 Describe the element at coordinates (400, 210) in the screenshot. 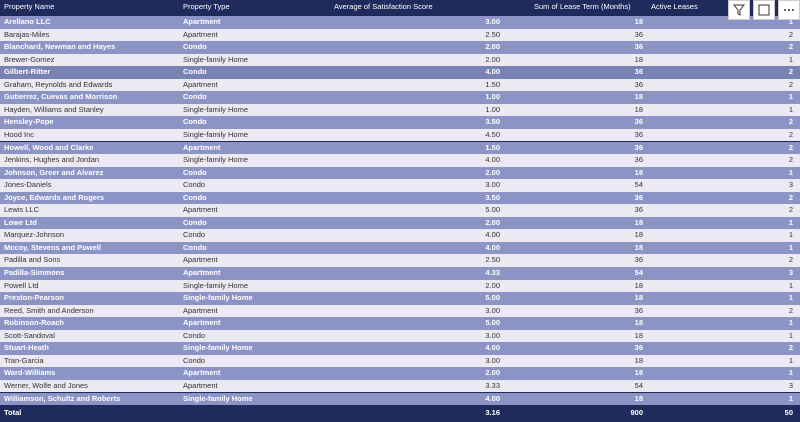

I see `table-row: Lewis LLC Apartment 5.00 36 2` at that location.